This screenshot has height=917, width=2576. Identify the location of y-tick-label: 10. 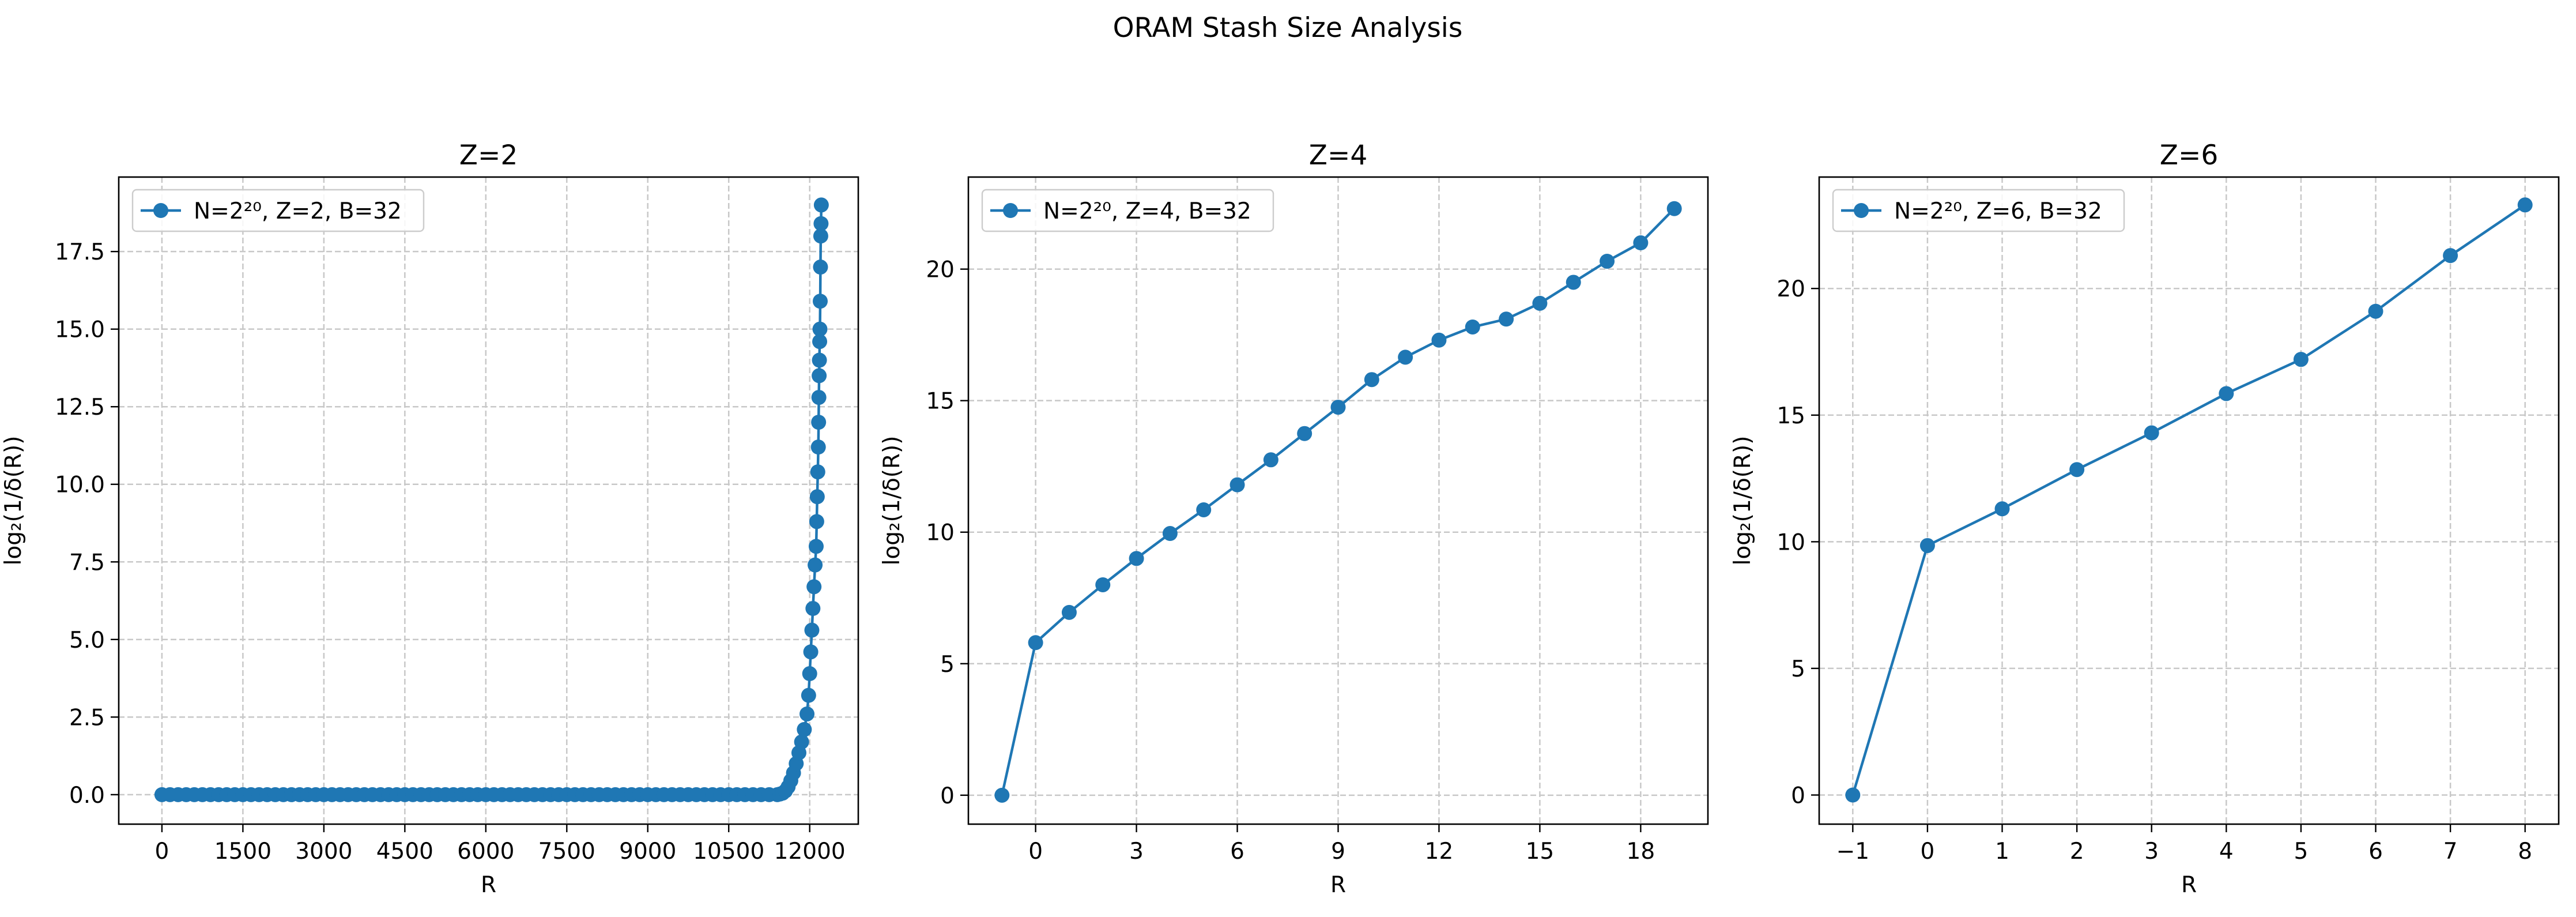
(940, 533).